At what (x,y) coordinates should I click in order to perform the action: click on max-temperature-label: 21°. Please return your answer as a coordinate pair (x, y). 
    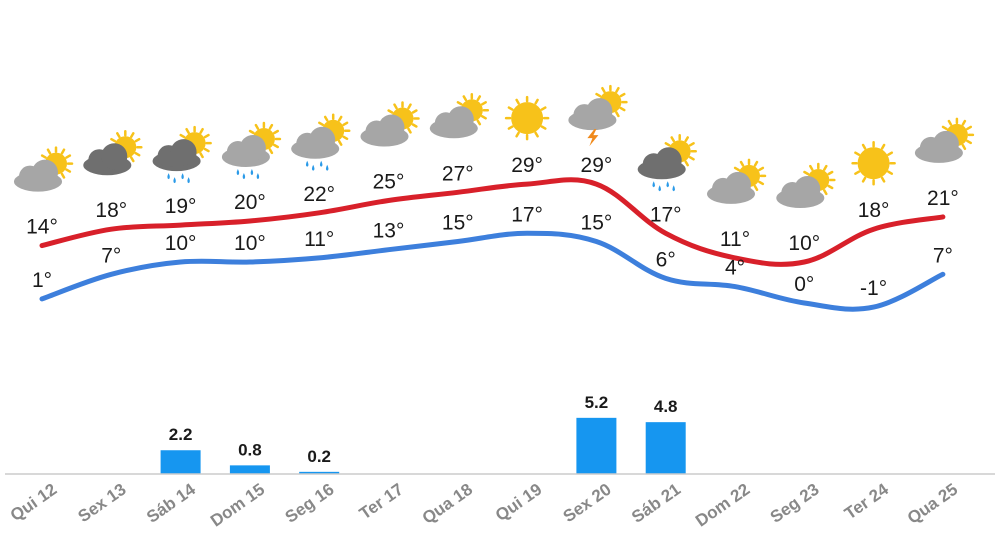
    Looking at the image, I should click on (943, 198).